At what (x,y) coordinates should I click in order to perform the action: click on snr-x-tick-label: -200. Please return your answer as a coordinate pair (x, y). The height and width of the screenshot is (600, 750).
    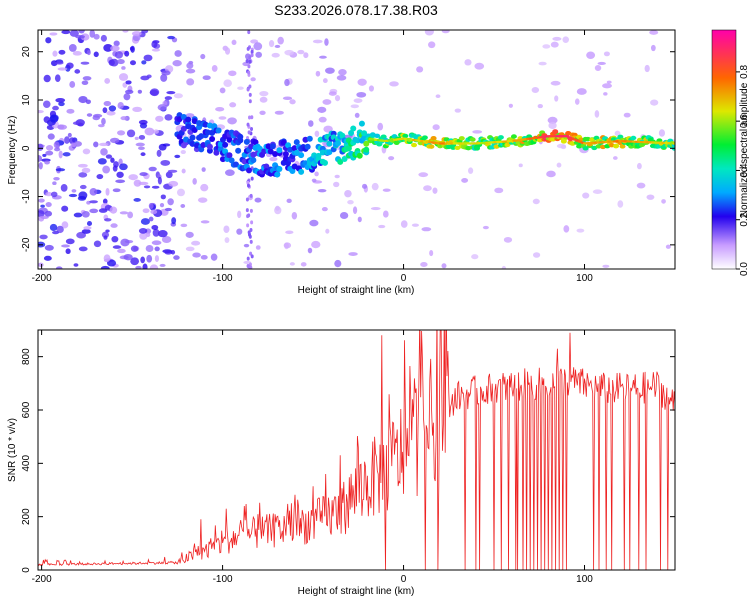
    Looking at the image, I should click on (42, 579).